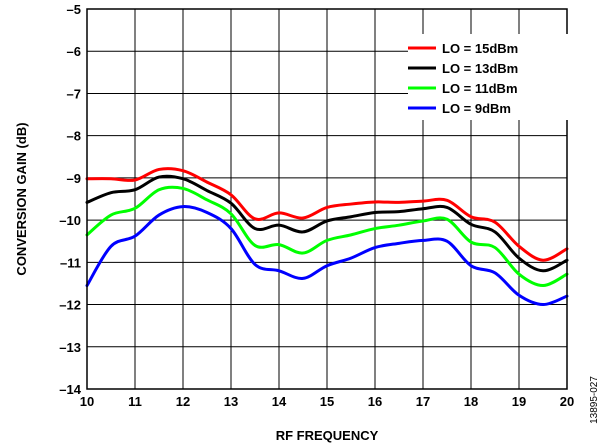 The width and height of the screenshot is (610, 447). What do you see at coordinates (375, 401) in the screenshot?
I see `x-tick-label: 16` at bounding box center [375, 401].